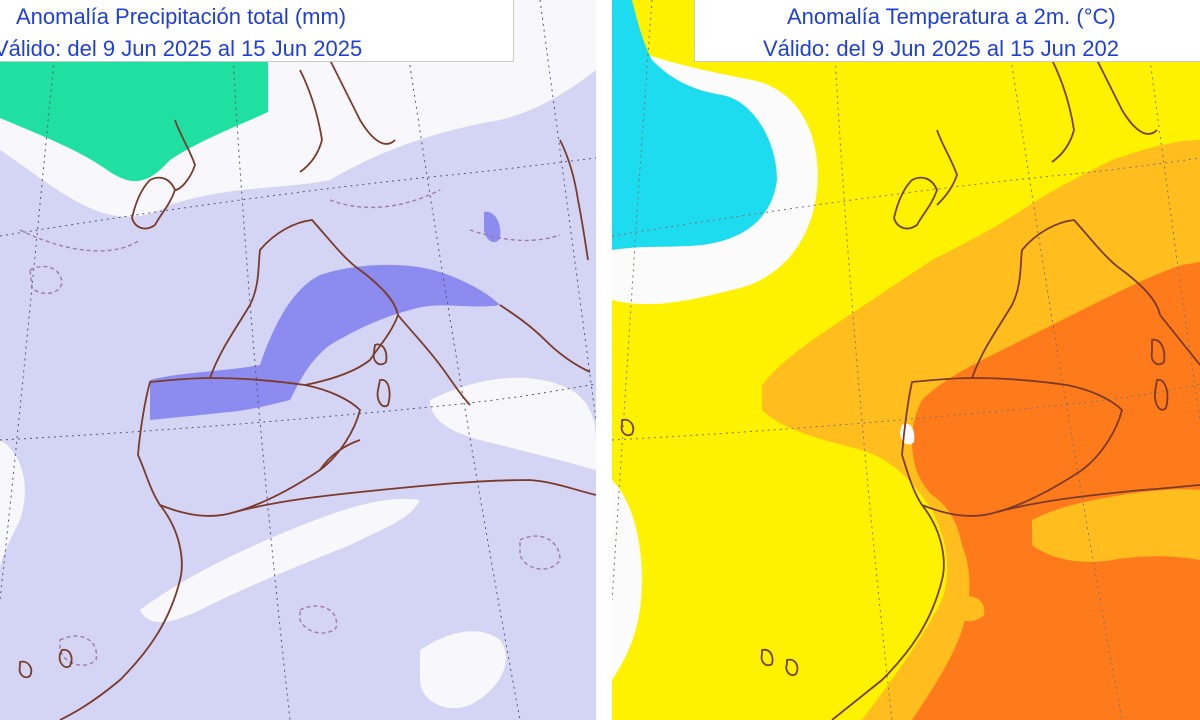 This screenshot has width=1200, height=720. Describe the element at coordinates (694, 125) in the screenshot. I see `temp-negative-area` at that location.